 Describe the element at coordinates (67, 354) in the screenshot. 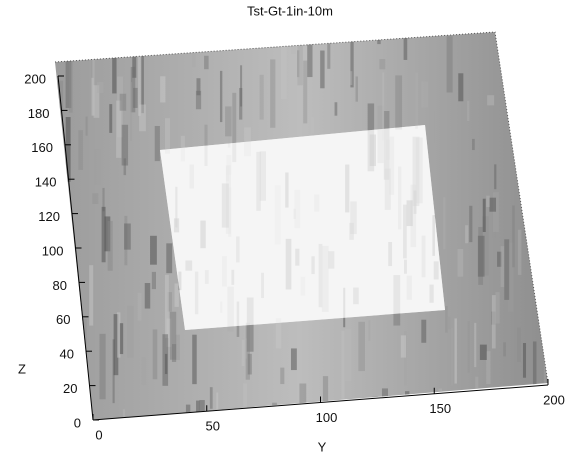

I see `y-tick-label: 40` at that location.